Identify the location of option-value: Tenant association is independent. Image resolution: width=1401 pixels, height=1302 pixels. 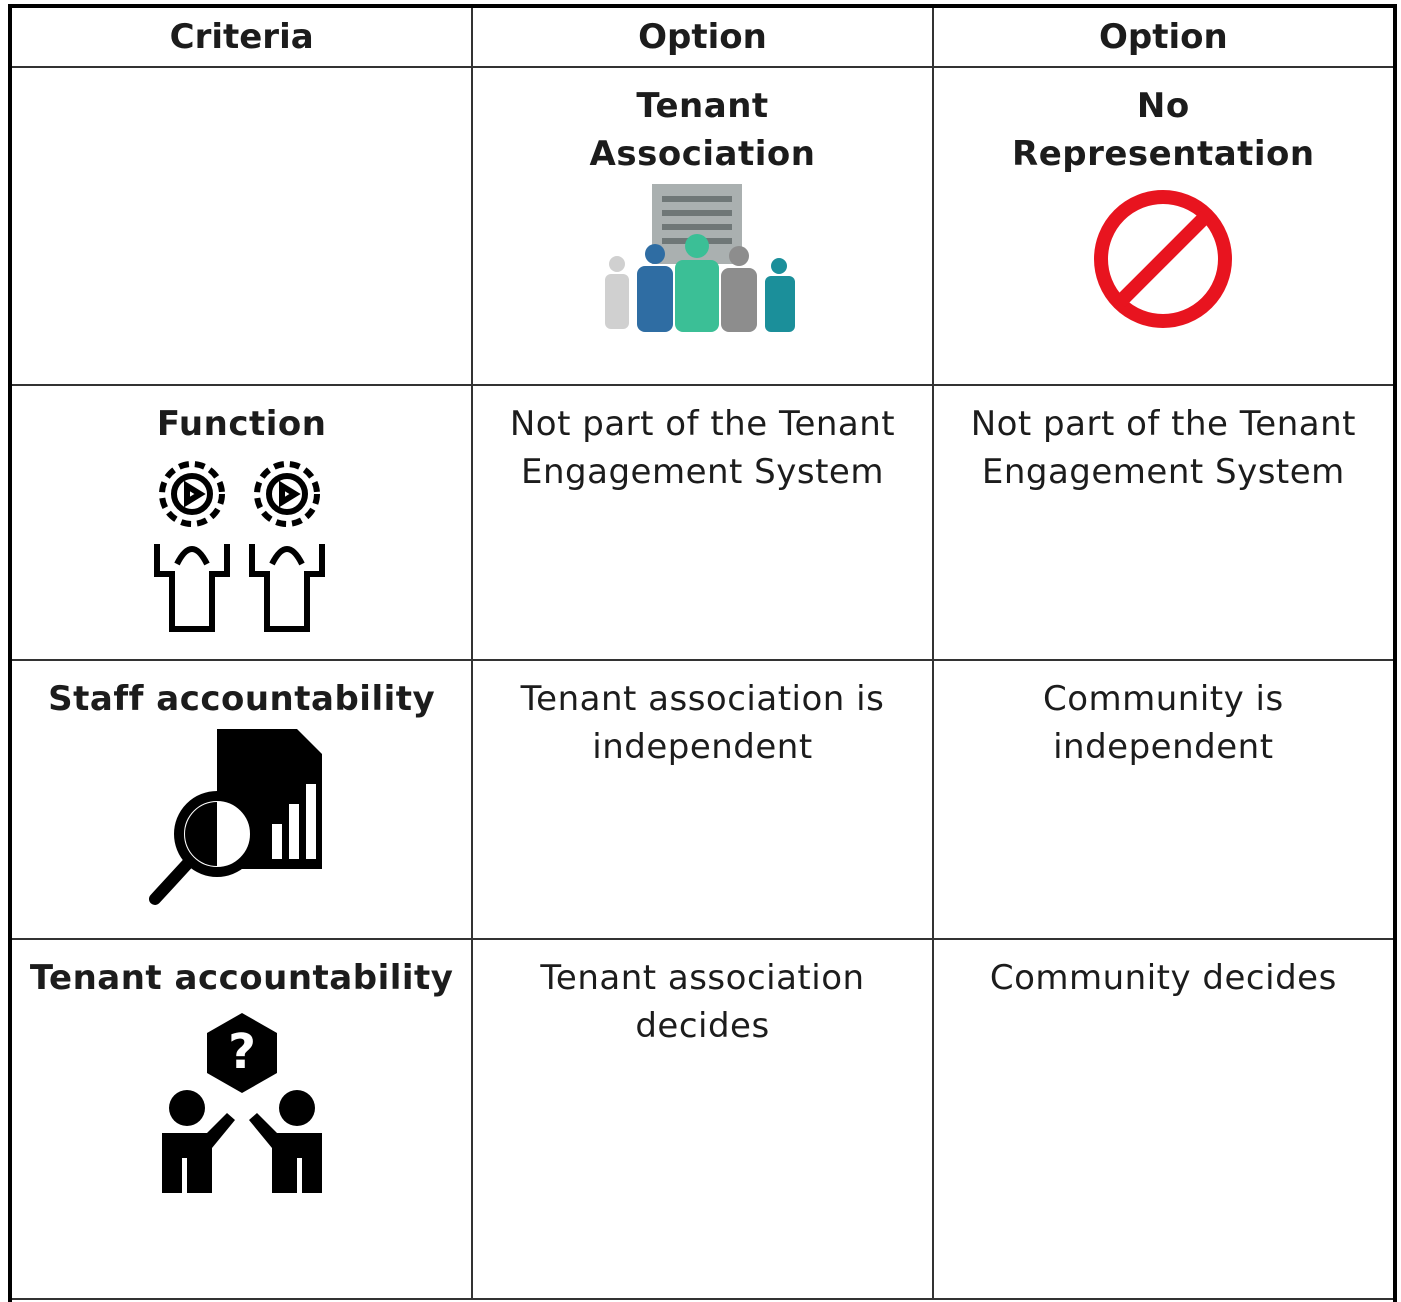
(702, 723).